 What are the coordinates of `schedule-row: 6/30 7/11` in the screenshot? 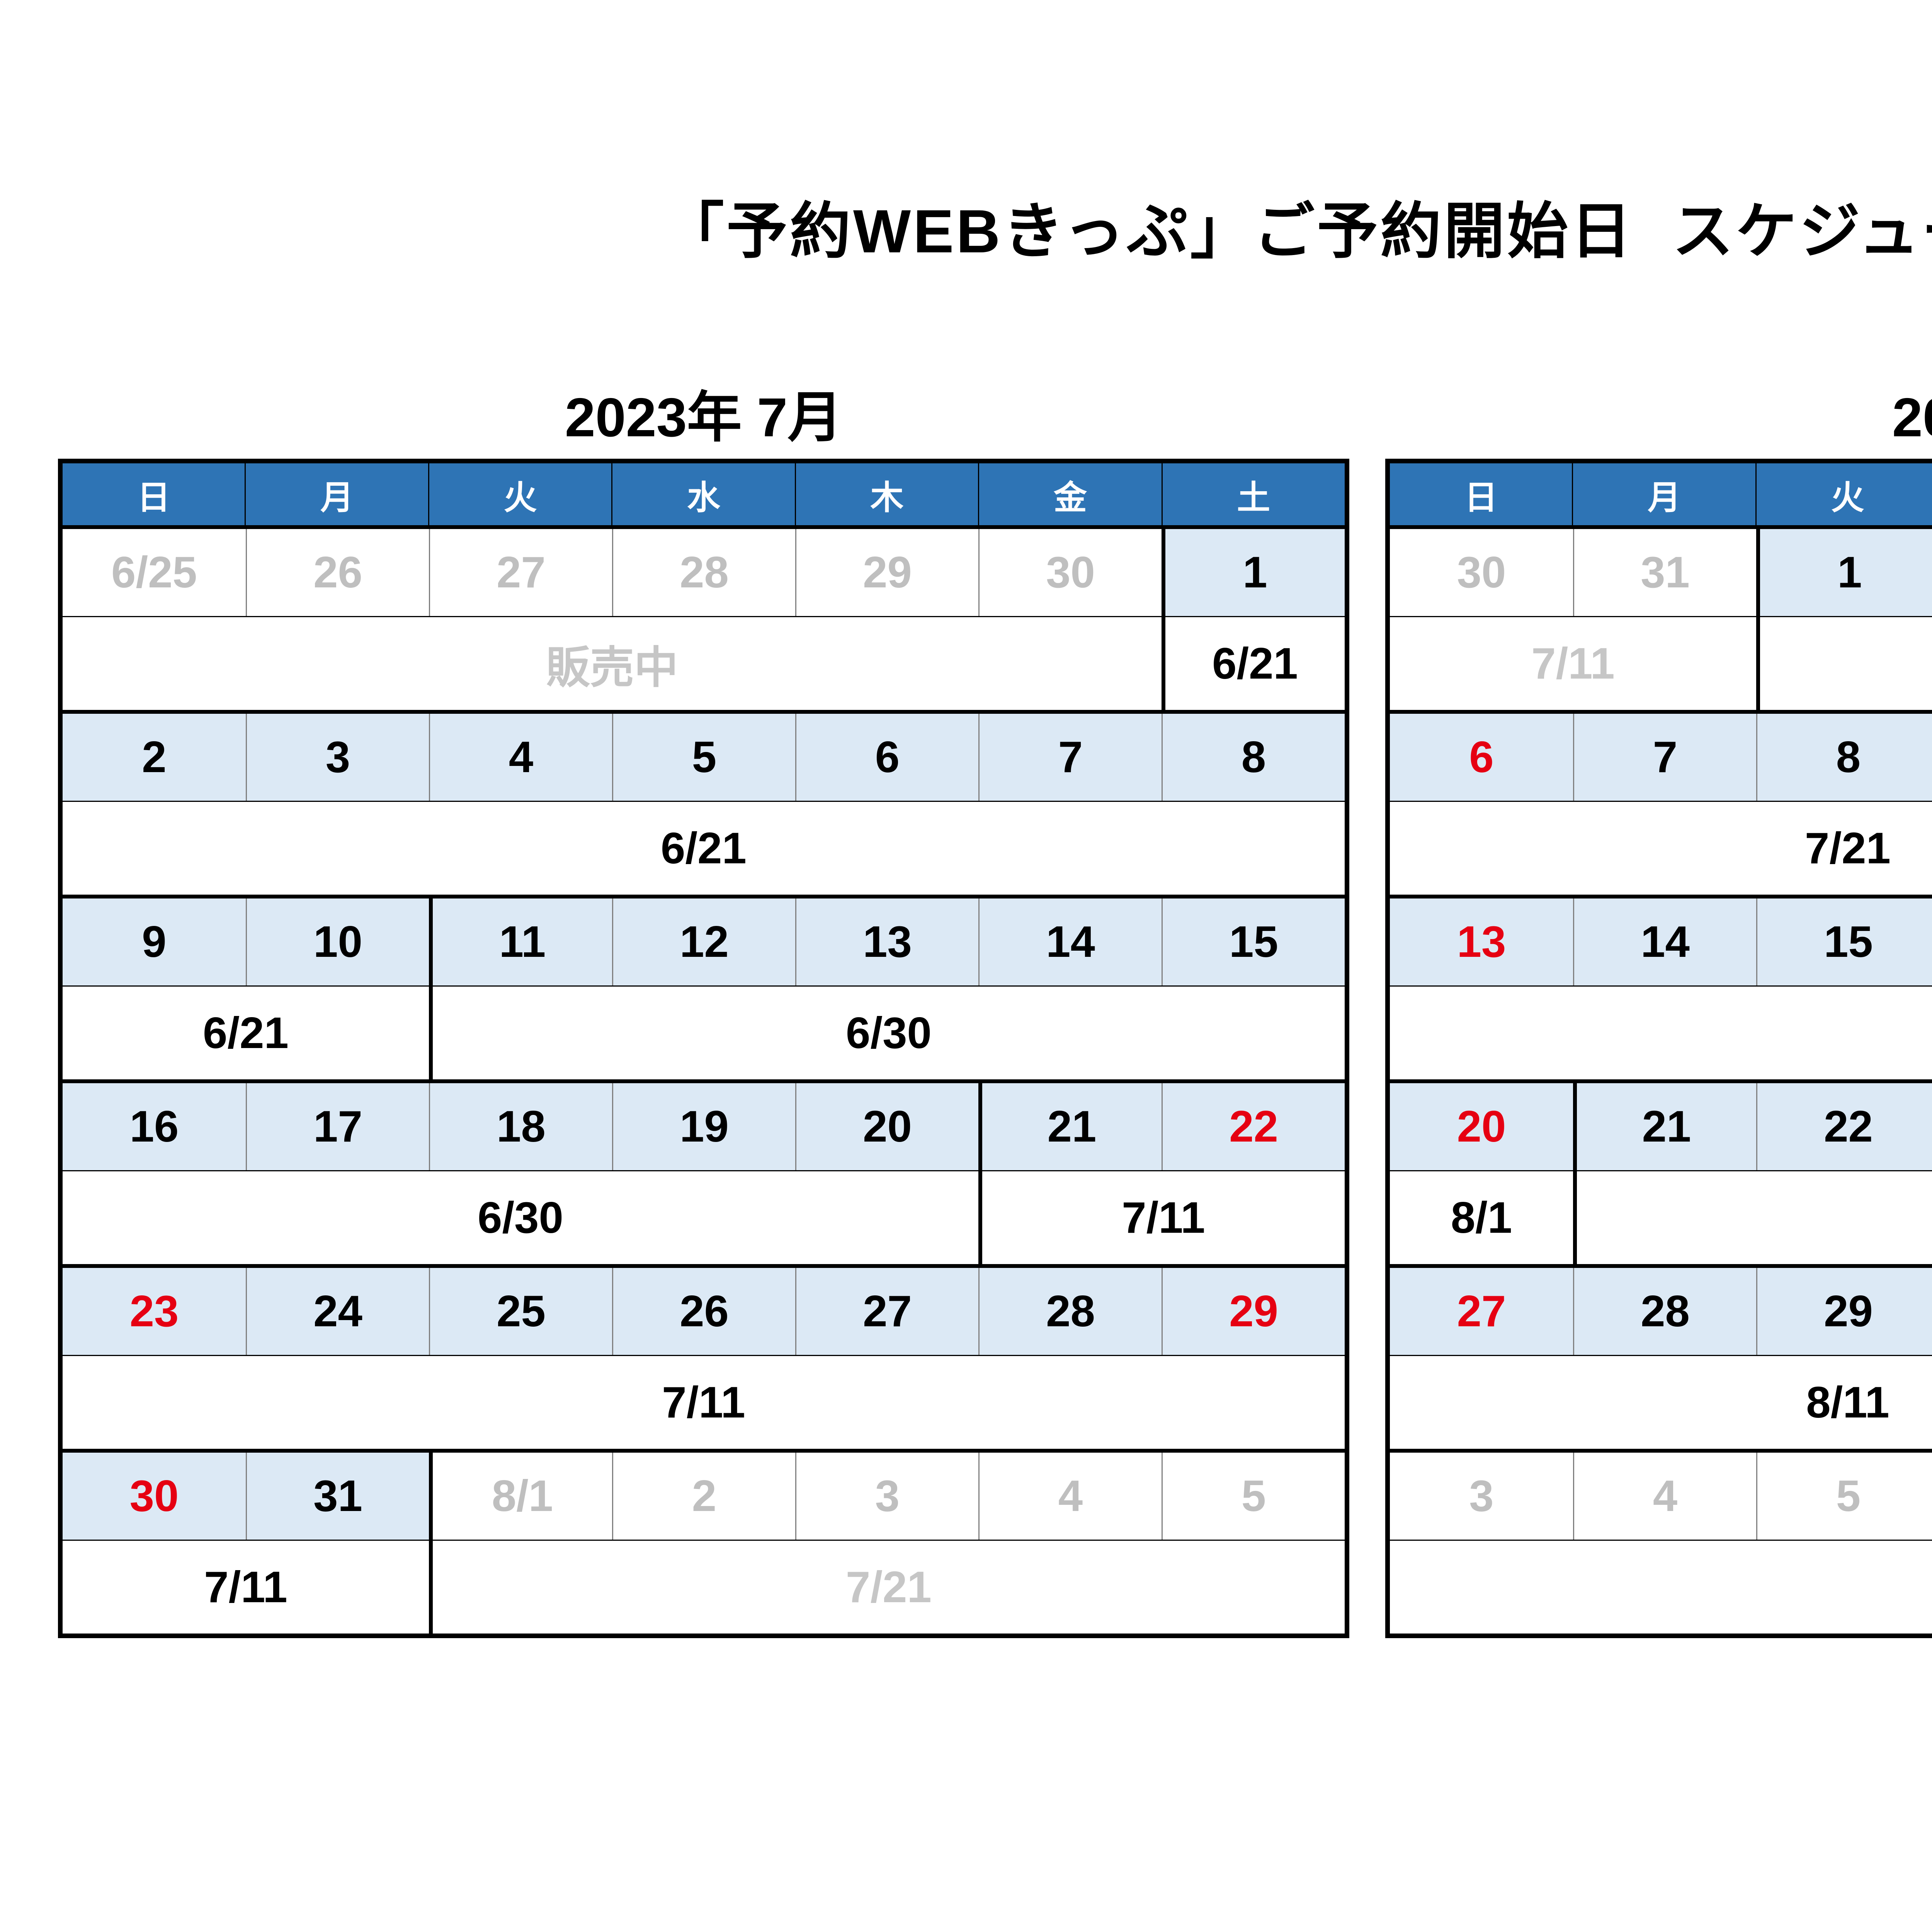 It's located at (704, 1217).